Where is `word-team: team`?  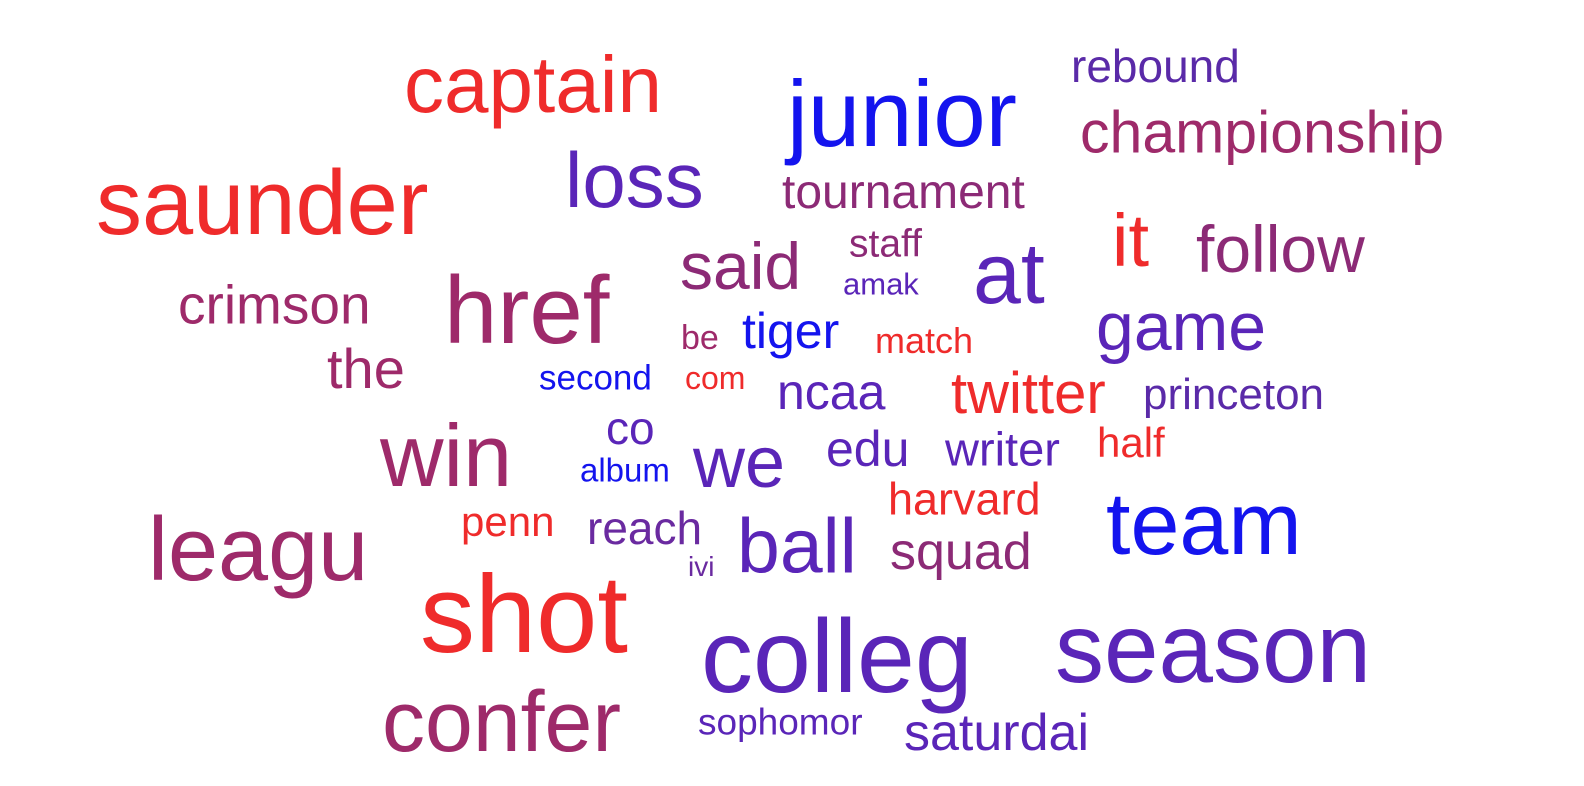
word-team: team is located at coordinates (1204, 523).